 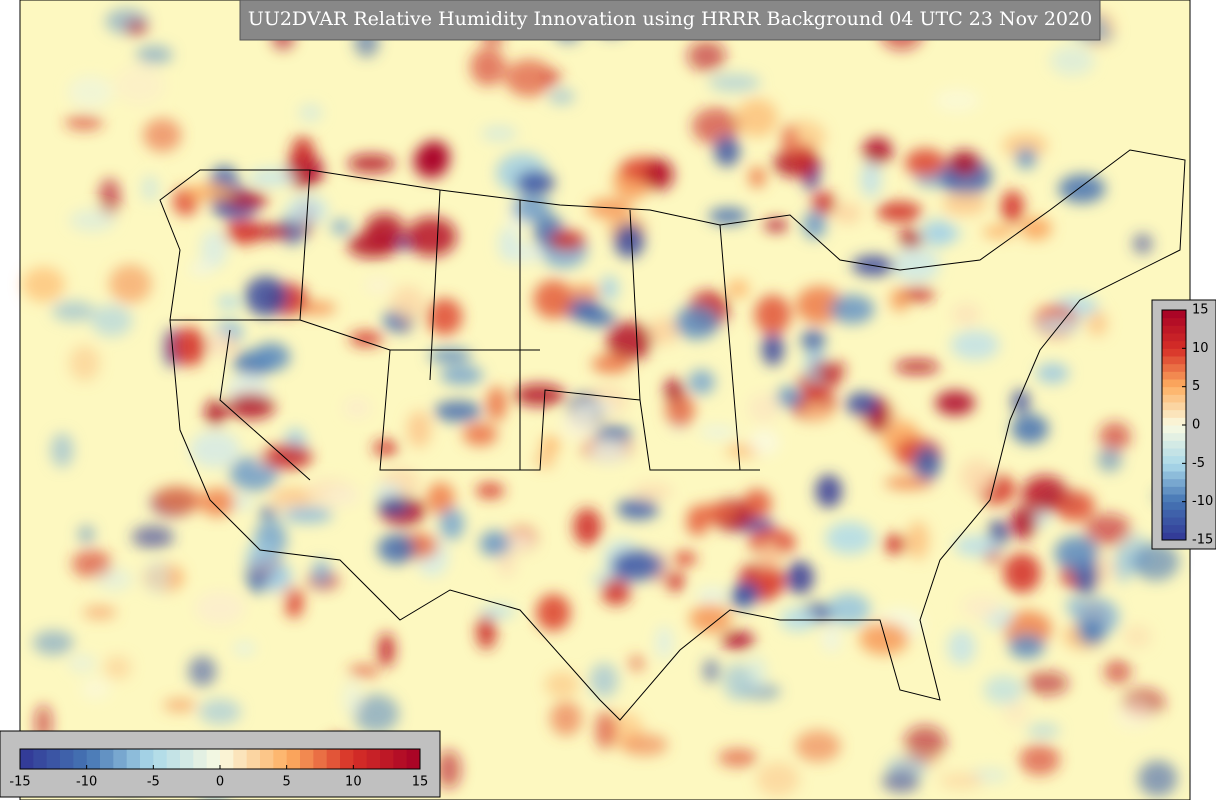 I want to click on colorbar-tick-label: 15, so click(x=1200, y=310).